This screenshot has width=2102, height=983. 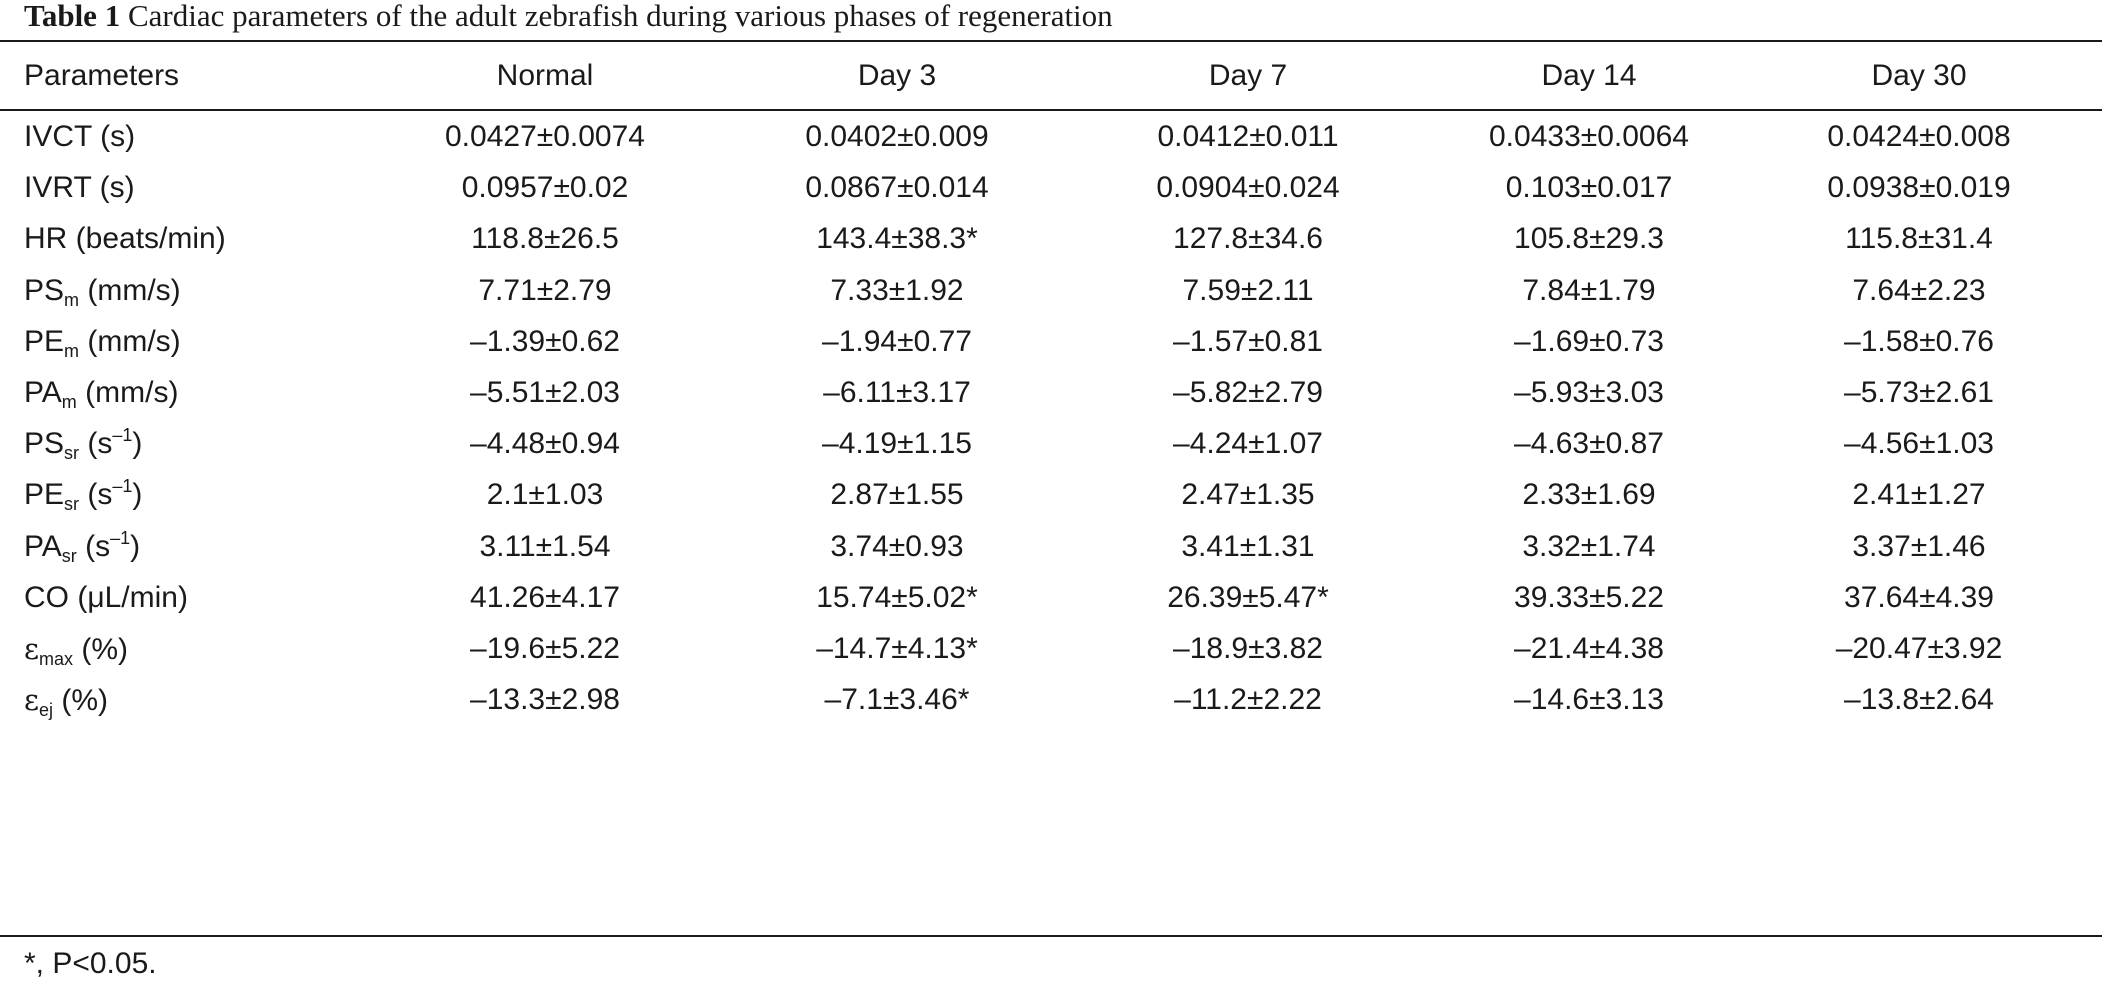 What do you see at coordinates (1589, 75) in the screenshot?
I see `header-day-14: Day 14` at bounding box center [1589, 75].